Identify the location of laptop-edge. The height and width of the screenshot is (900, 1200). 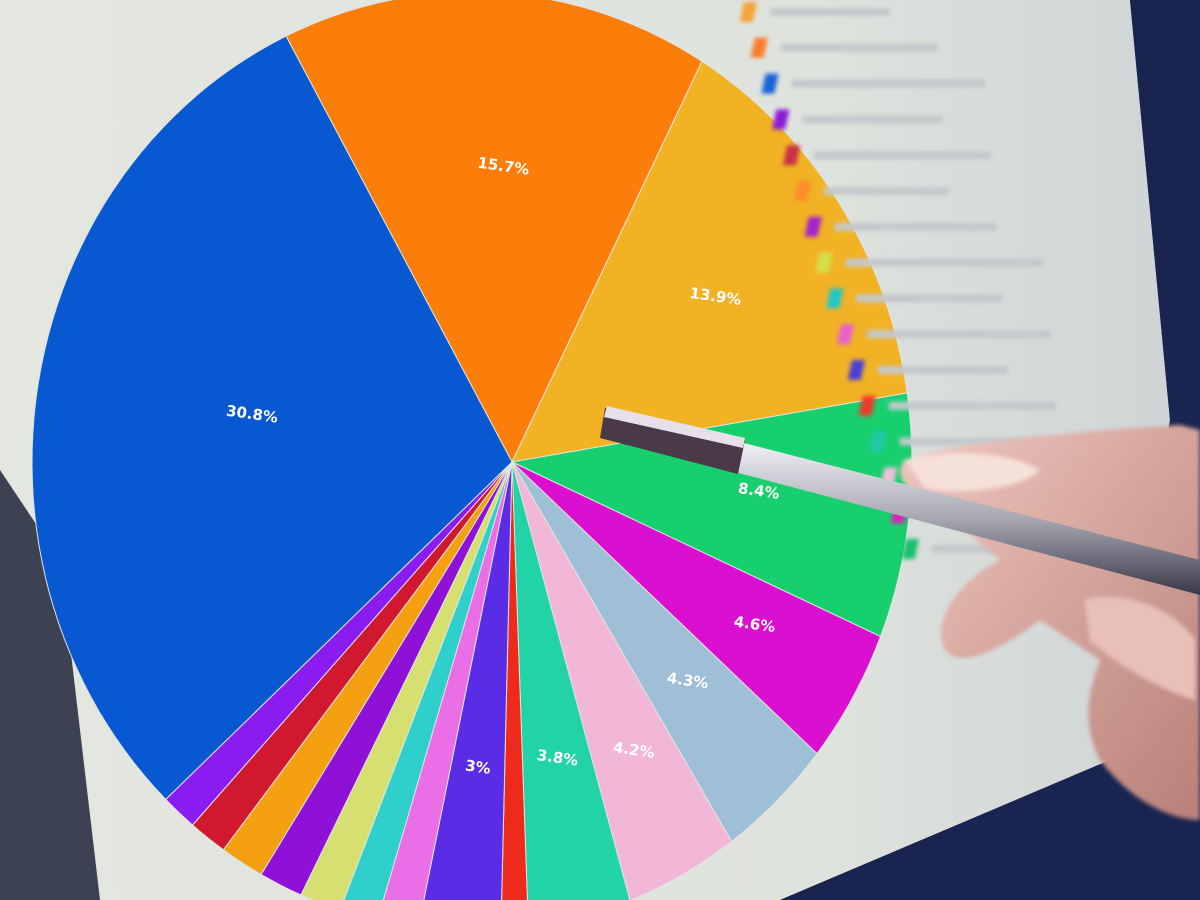
(50, 685).